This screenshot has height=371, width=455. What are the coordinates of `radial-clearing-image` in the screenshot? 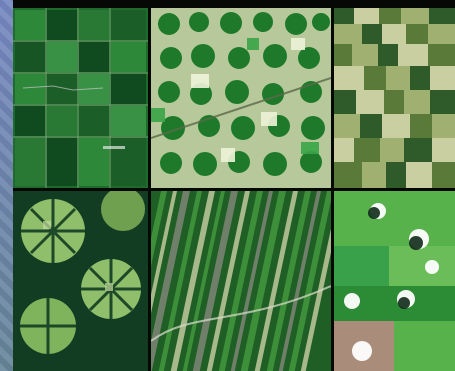 It's located at (80, 281).